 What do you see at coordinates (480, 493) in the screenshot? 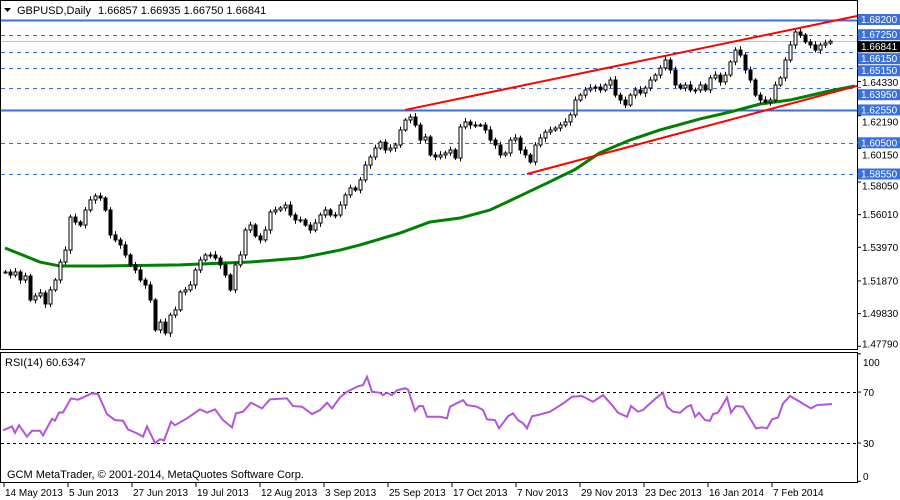
I see `time-tick-label: 17 Oct 2013` at bounding box center [480, 493].